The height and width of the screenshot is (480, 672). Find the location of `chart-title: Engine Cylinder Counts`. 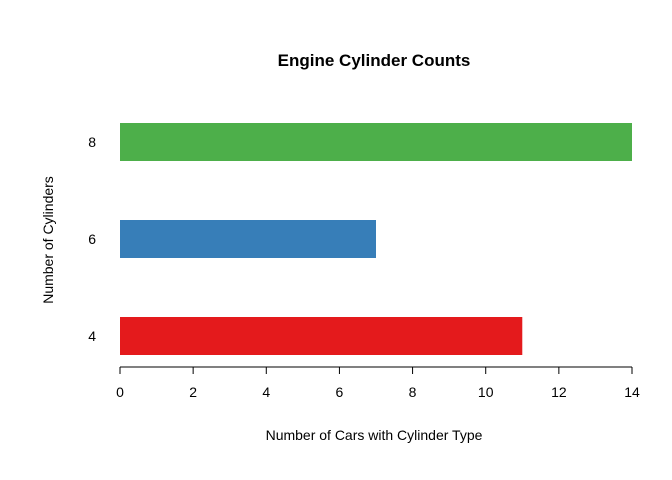

chart-title: Engine Cylinder Counts is located at coordinates (374, 60).